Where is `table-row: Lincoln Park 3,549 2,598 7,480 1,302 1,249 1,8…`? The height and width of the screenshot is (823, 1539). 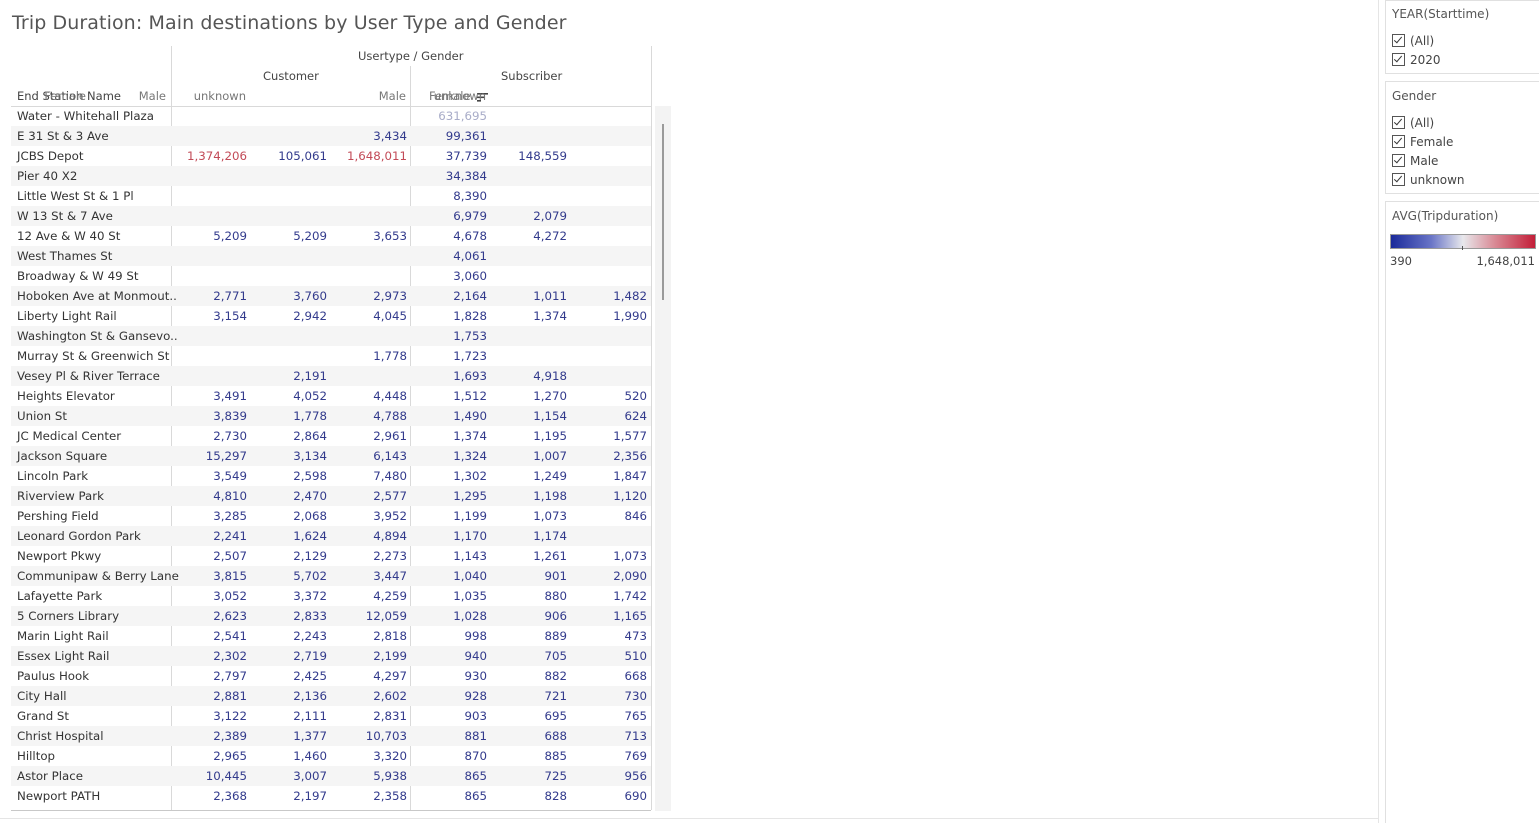
table-row: Lincoln Park 3,549 2,598 7,480 1,302 1,249 1,8… is located at coordinates (331, 476).